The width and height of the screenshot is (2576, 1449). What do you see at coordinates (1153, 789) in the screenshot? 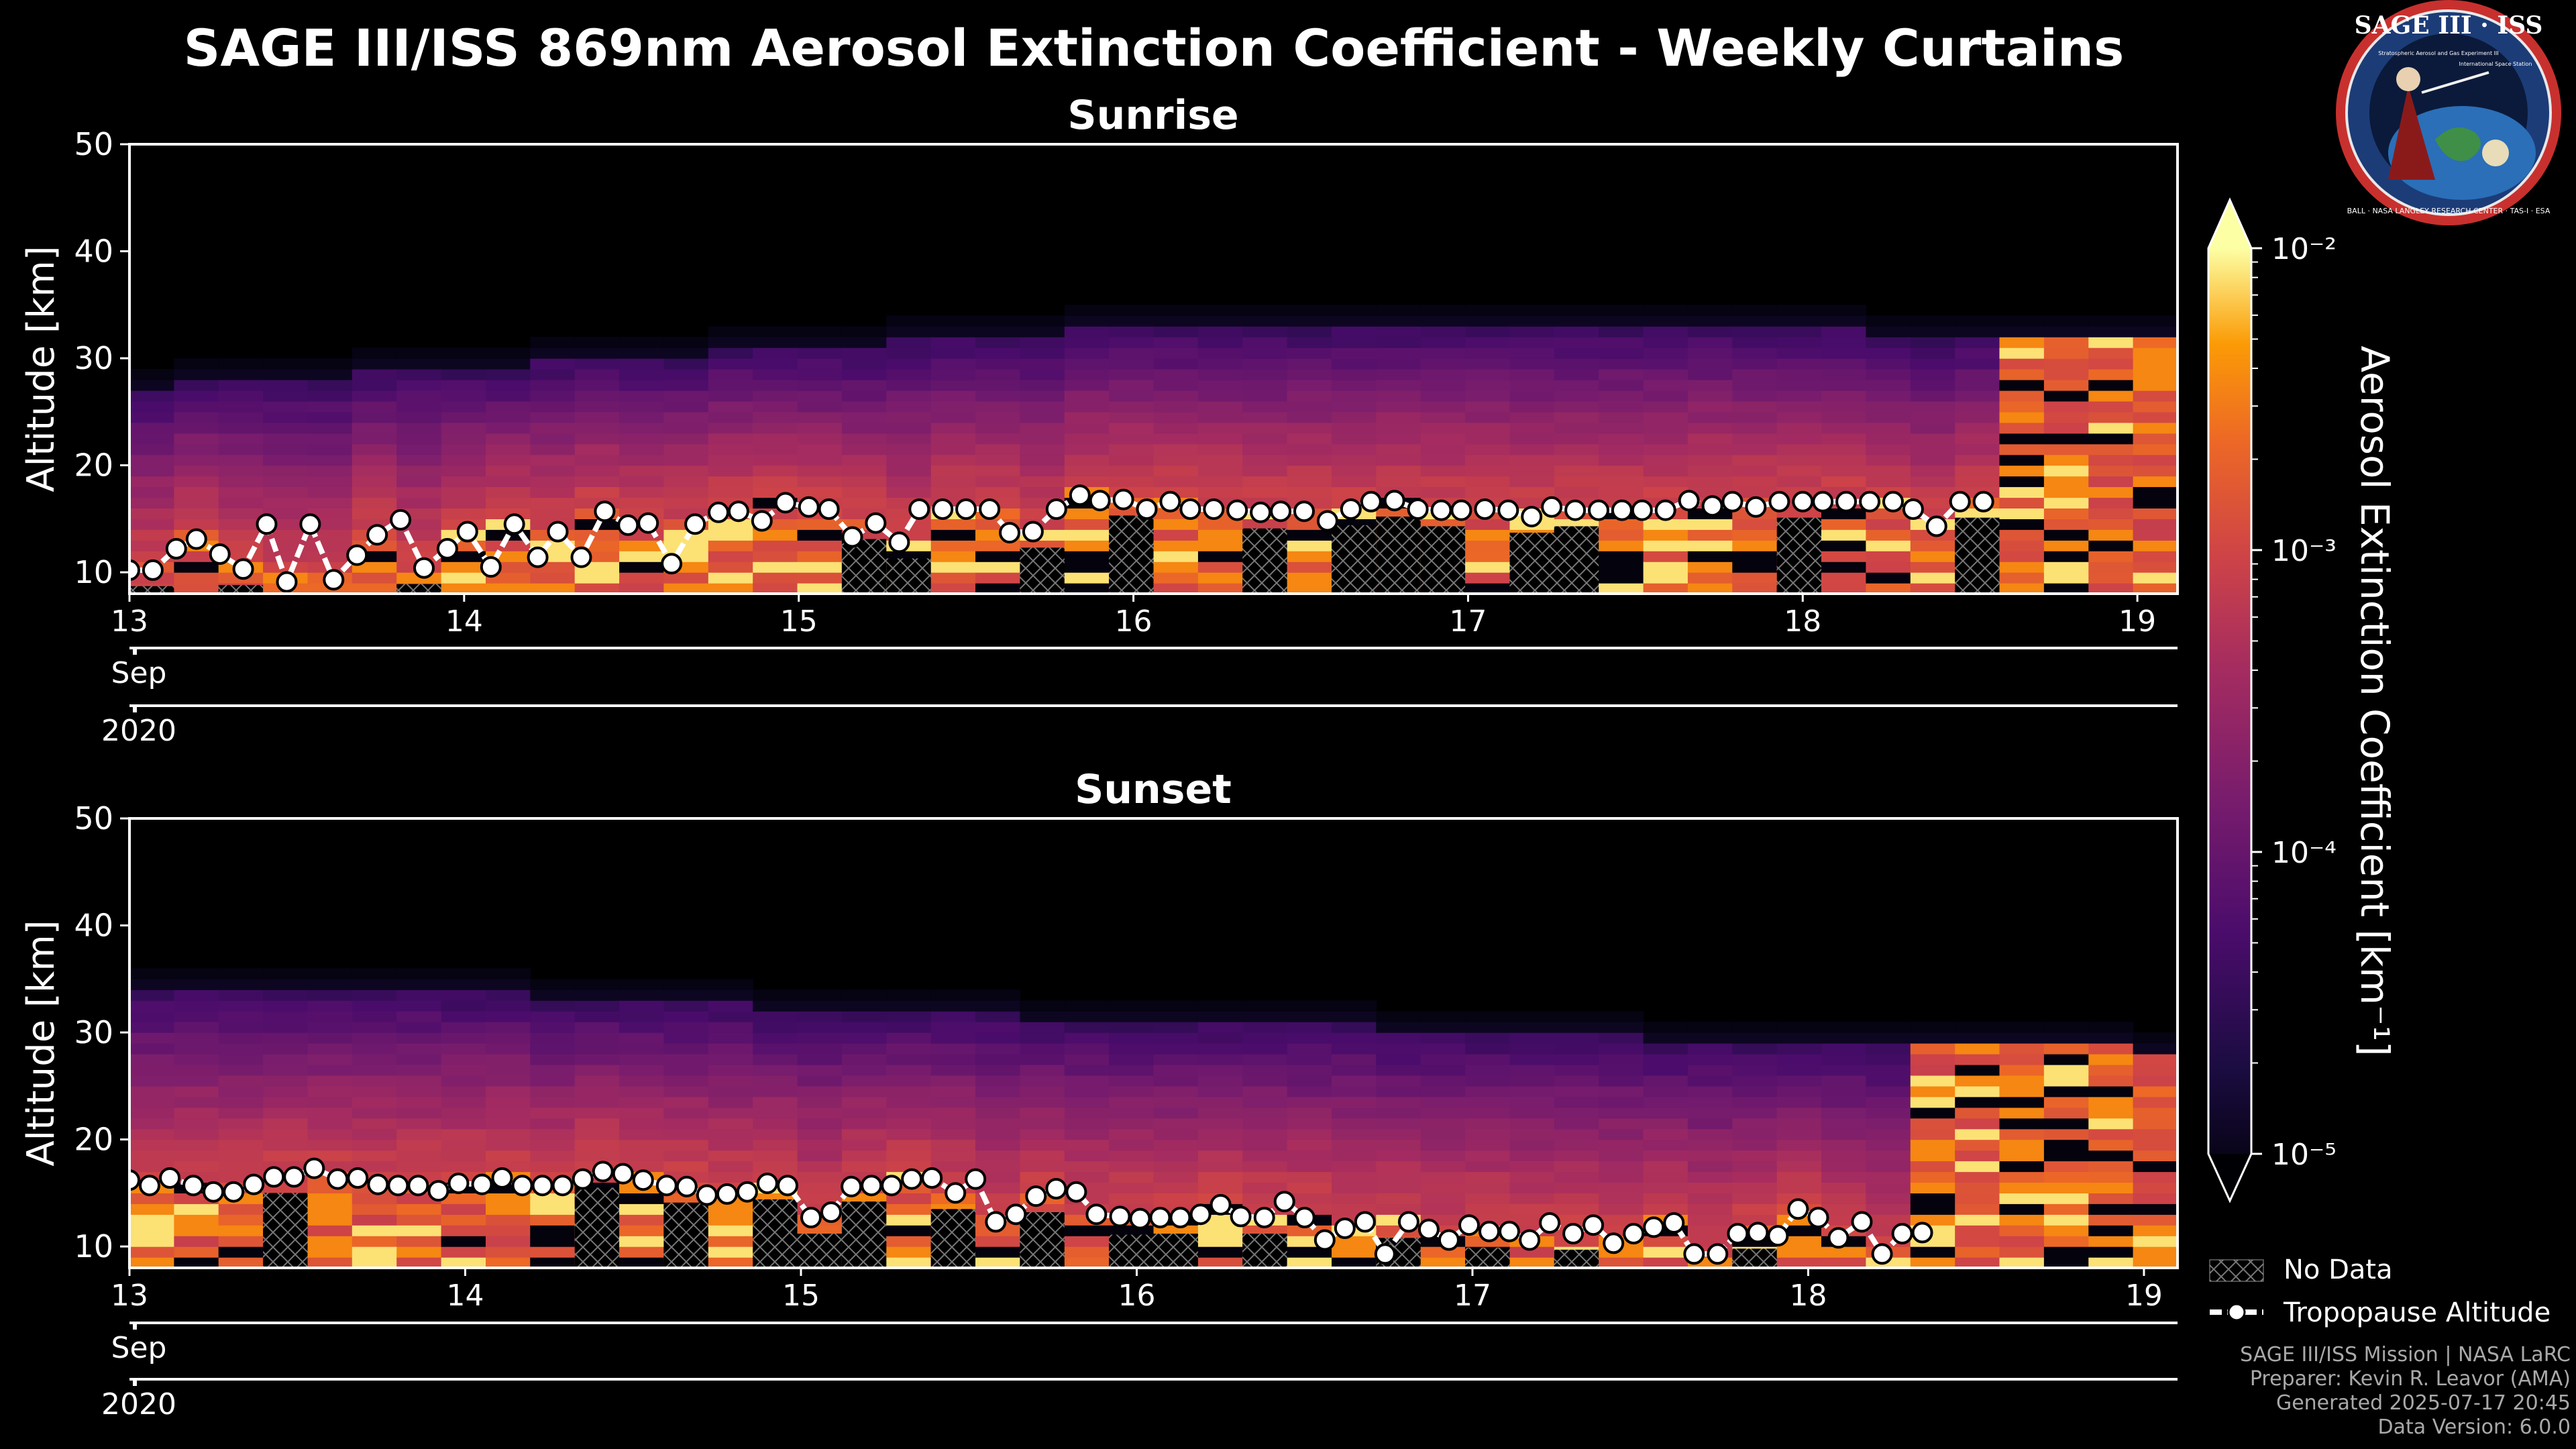
I see `panel-title-sunset: Sunset` at bounding box center [1153, 789].